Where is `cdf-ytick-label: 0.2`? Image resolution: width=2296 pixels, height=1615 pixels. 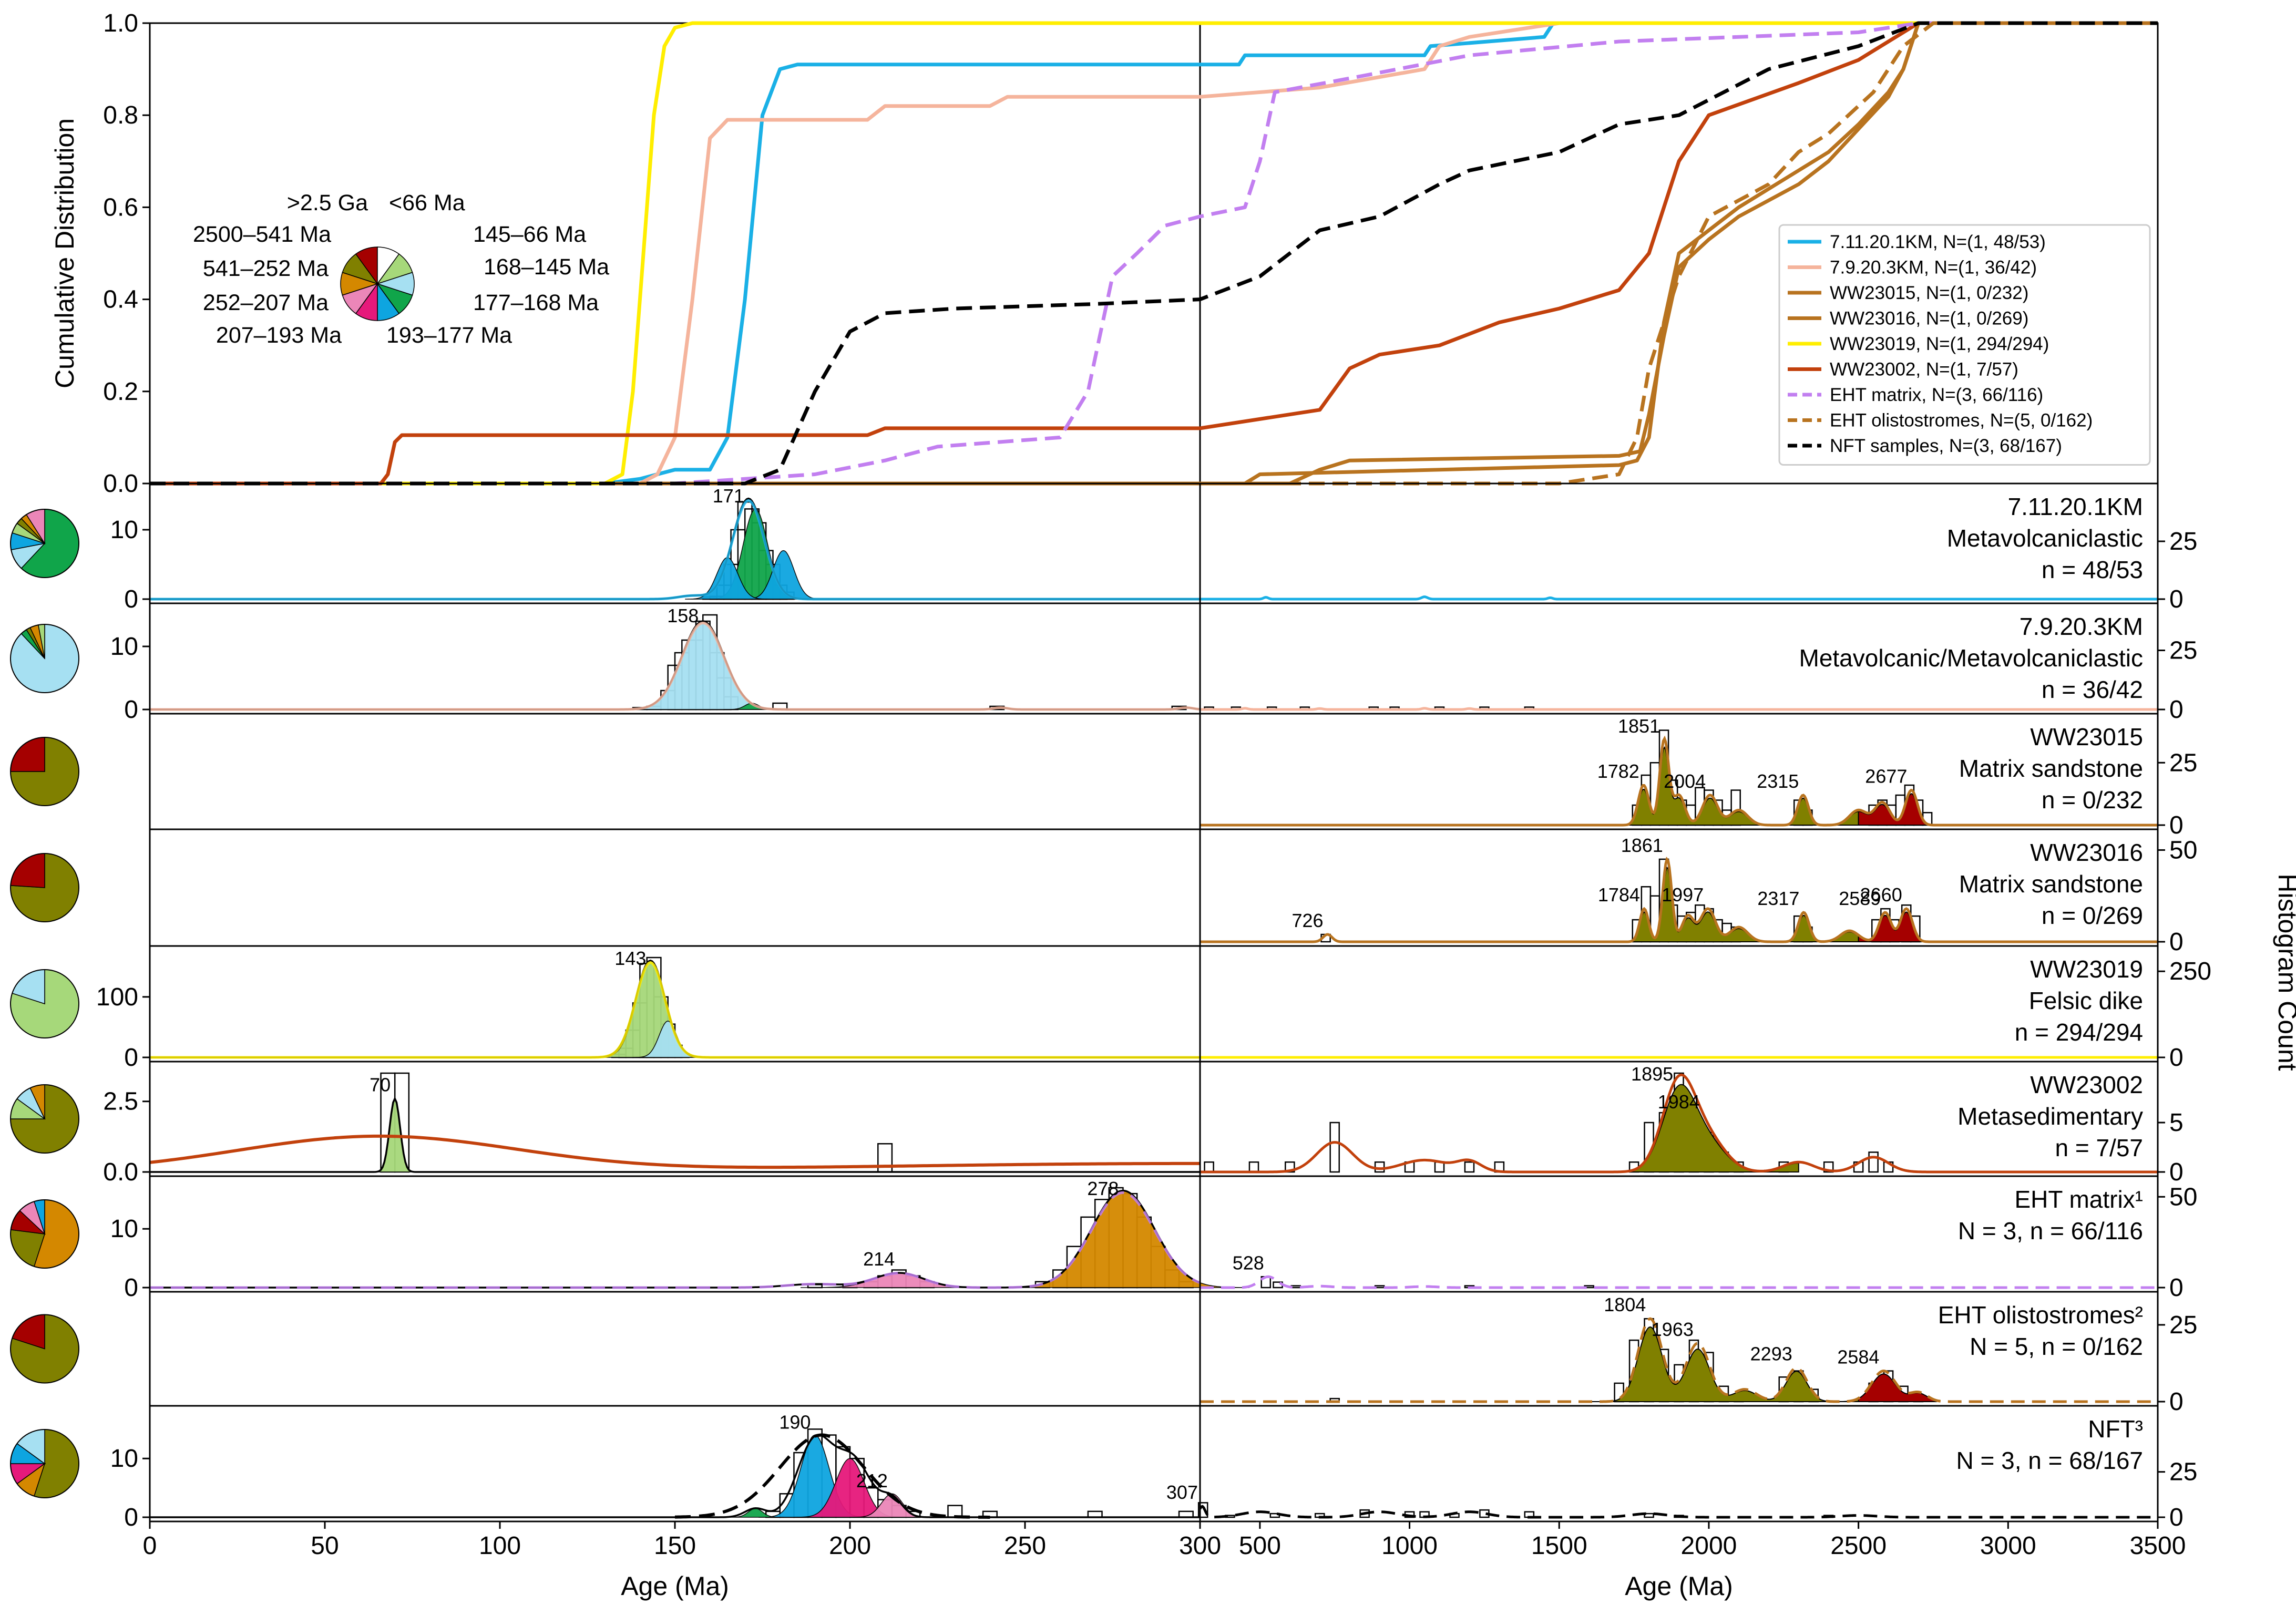 cdf-ytick-label: 0.2 is located at coordinates (120, 392).